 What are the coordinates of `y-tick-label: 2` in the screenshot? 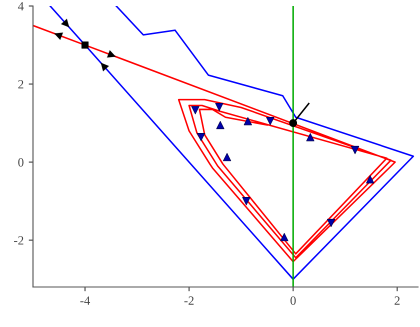 It's located at (21, 84).